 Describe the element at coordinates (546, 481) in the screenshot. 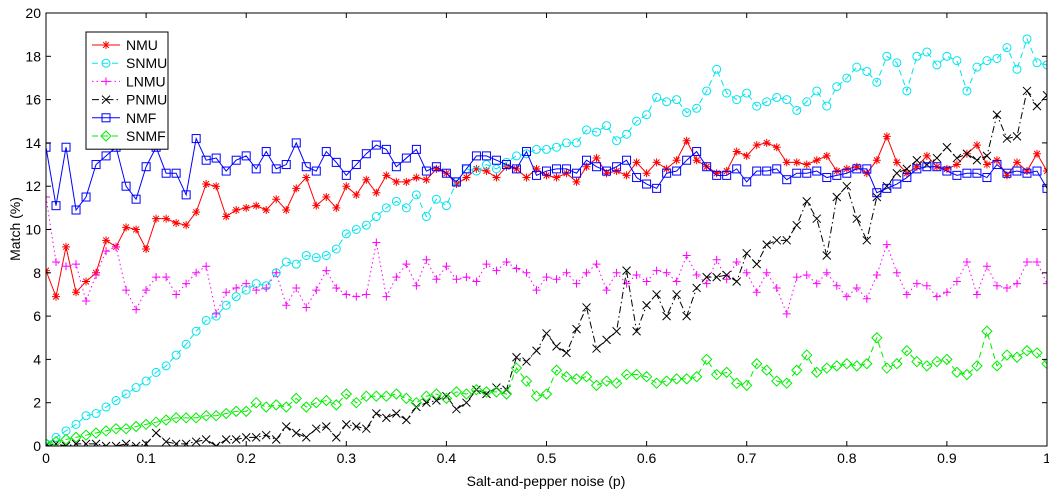

I see `x-axis-label: Salt-and-pepper noise (p)` at that location.